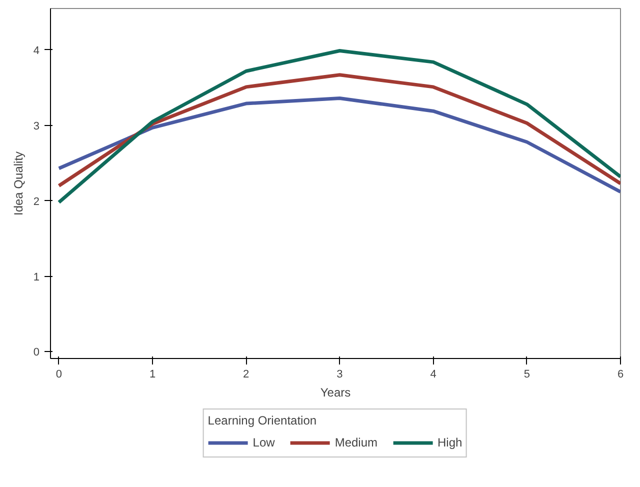  What do you see at coordinates (620, 374) in the screenshot?
I see `x-tick-label: 6` at bounding box center [620, 374].